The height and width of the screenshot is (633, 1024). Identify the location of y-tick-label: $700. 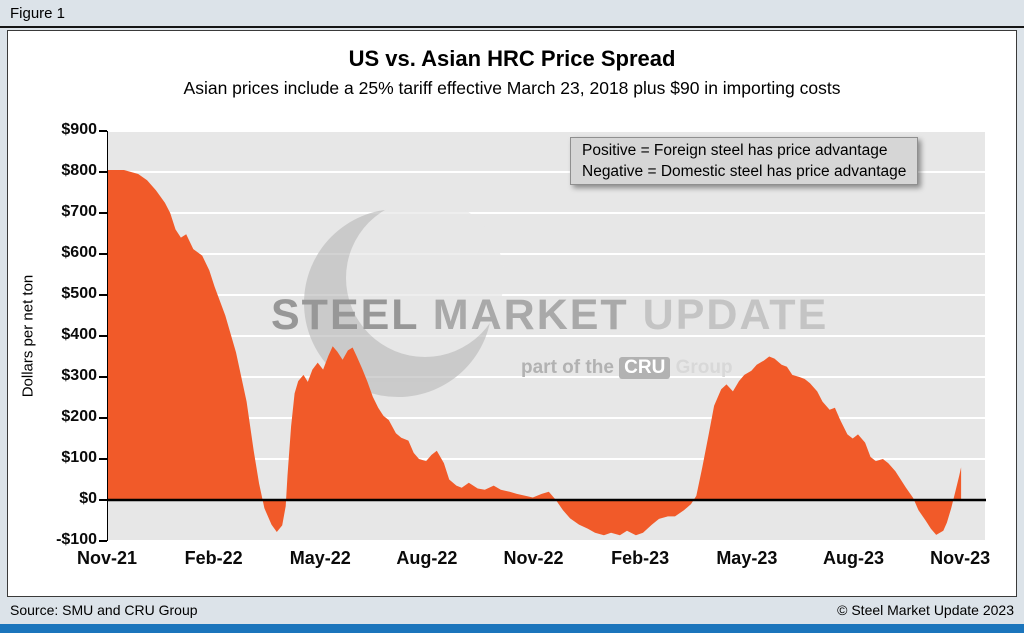
(79, 211).